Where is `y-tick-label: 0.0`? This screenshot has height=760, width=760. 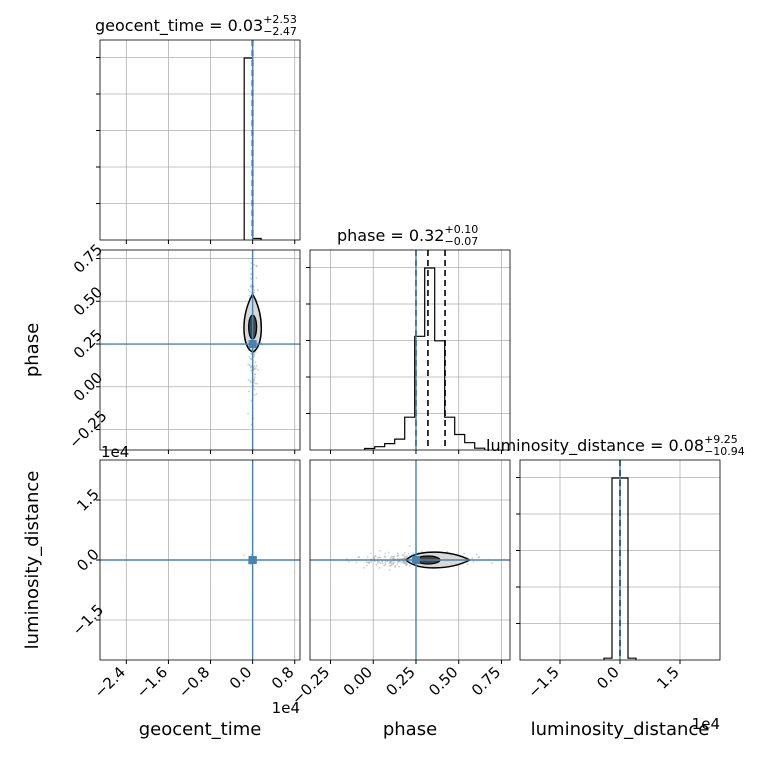 y-tick-label: 0.0 is located at coordinates (88, 560).